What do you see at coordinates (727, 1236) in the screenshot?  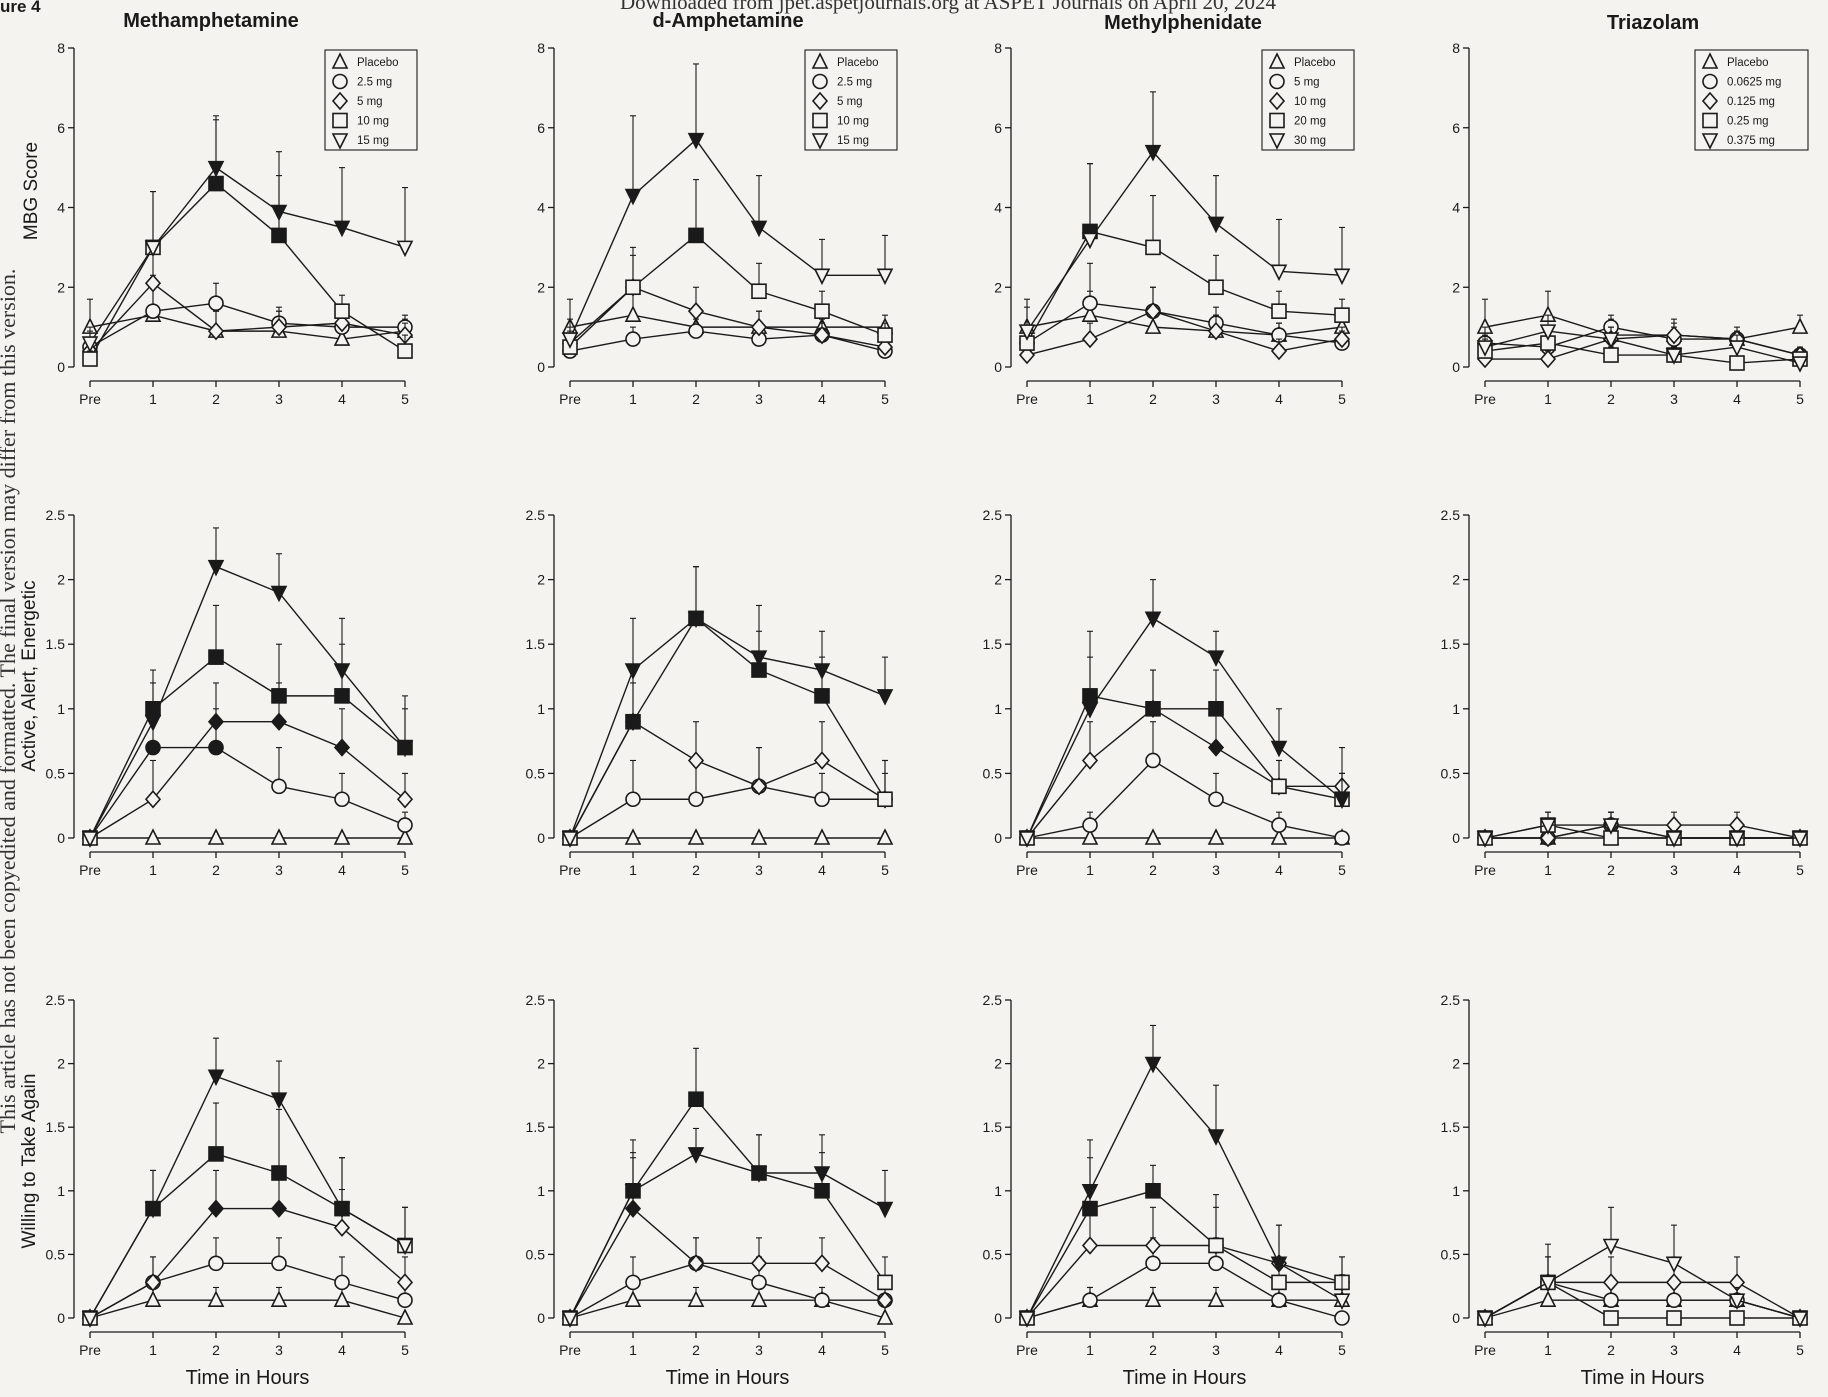 I see `series-line-15-mg` at bounding box center [727, 1236].